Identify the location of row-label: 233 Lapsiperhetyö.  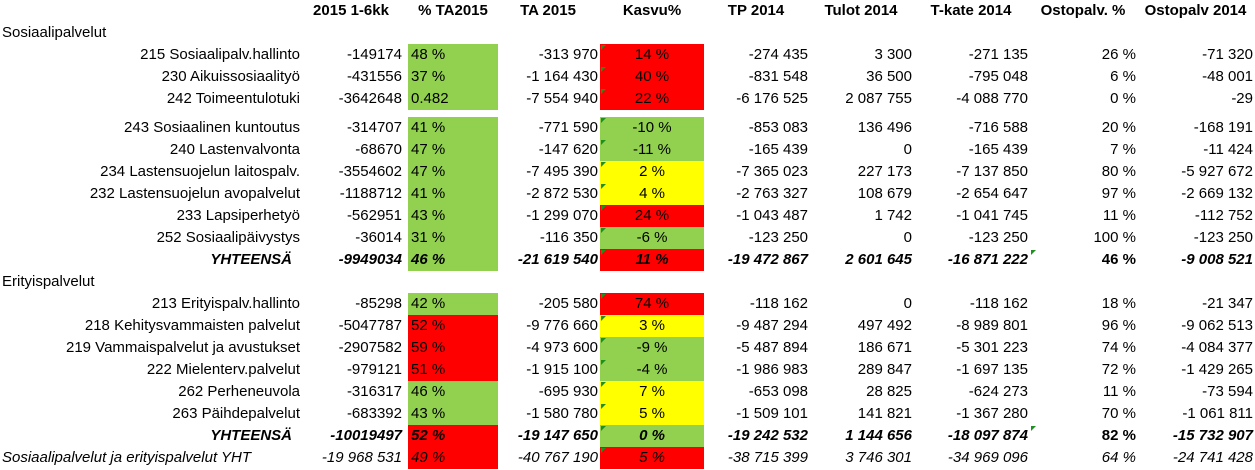
(238, 215).